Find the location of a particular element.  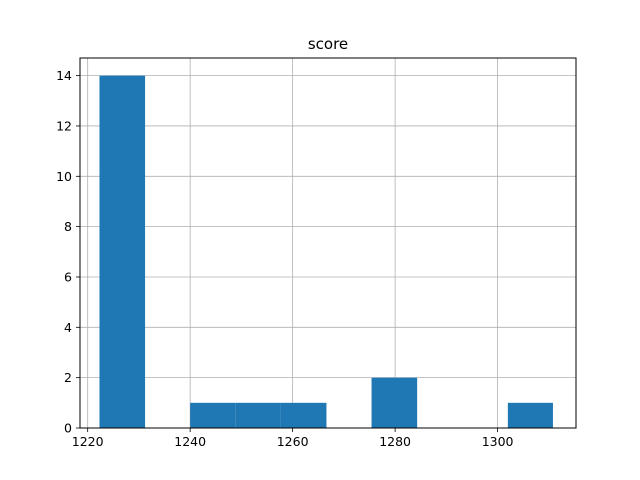

y-tick-label: 2 is located at coordinates (68, 377).